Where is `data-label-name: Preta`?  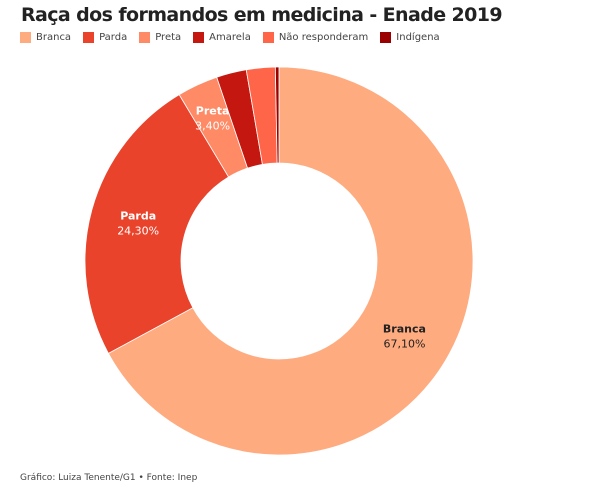
data-label-name: Preta is located at coordinates (213, 111).